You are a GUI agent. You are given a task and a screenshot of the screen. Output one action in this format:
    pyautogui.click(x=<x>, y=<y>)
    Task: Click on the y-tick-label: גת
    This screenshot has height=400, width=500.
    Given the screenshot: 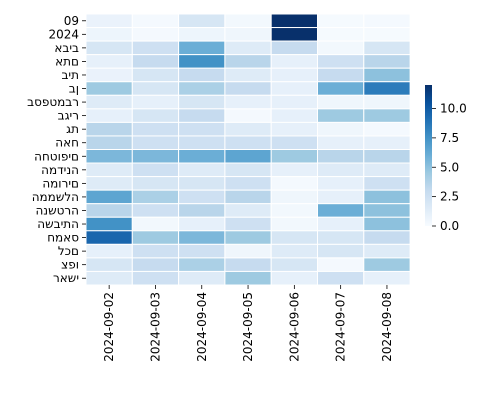 What is the action you would take?
    pyautogui.click(x=72, y=129)
    